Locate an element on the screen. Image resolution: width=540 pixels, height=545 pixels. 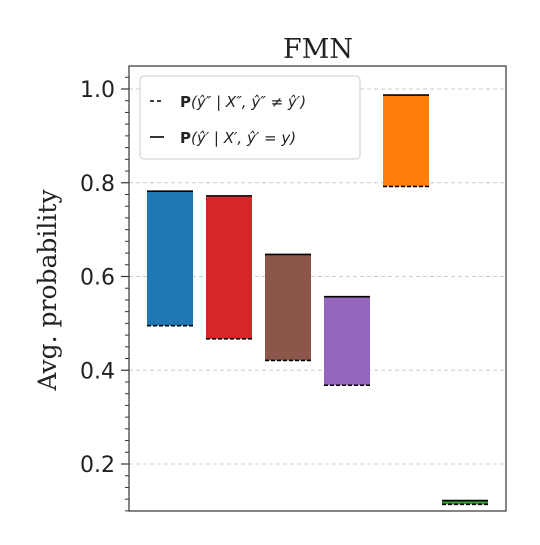
y-tick-label: 1.0 is located at coordinates (97, 90).